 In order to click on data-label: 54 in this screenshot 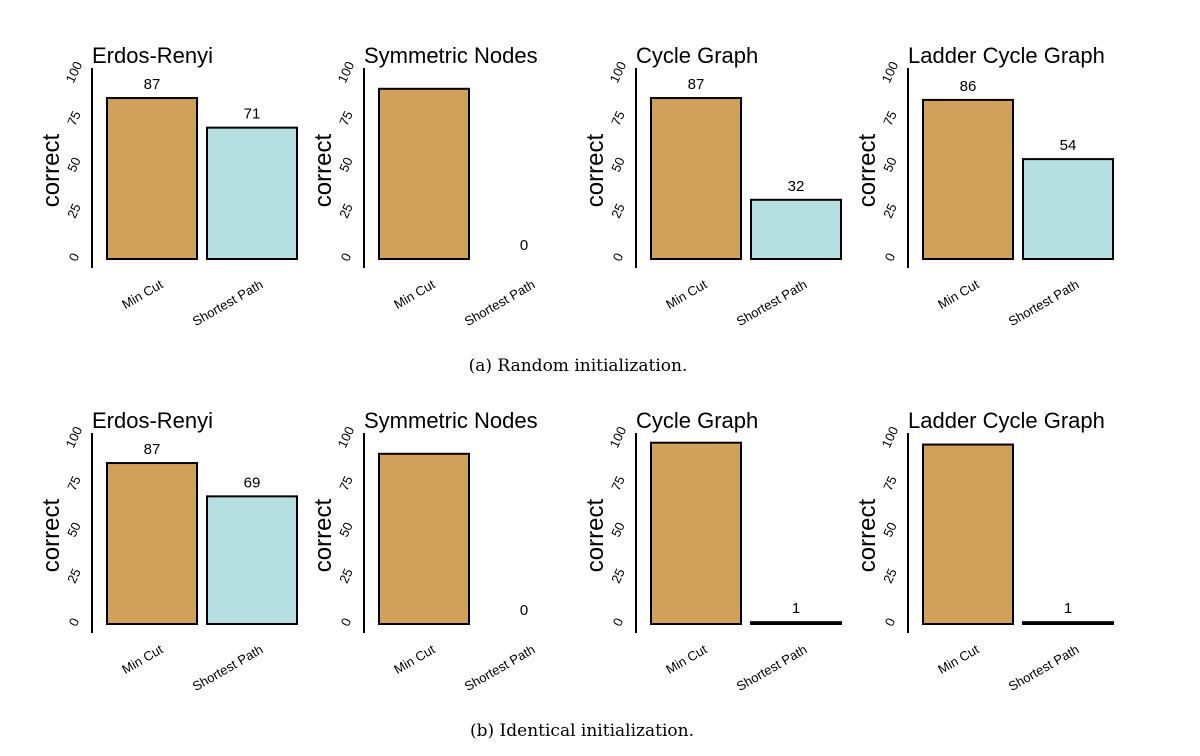, I will do `click(1068, 145)`.